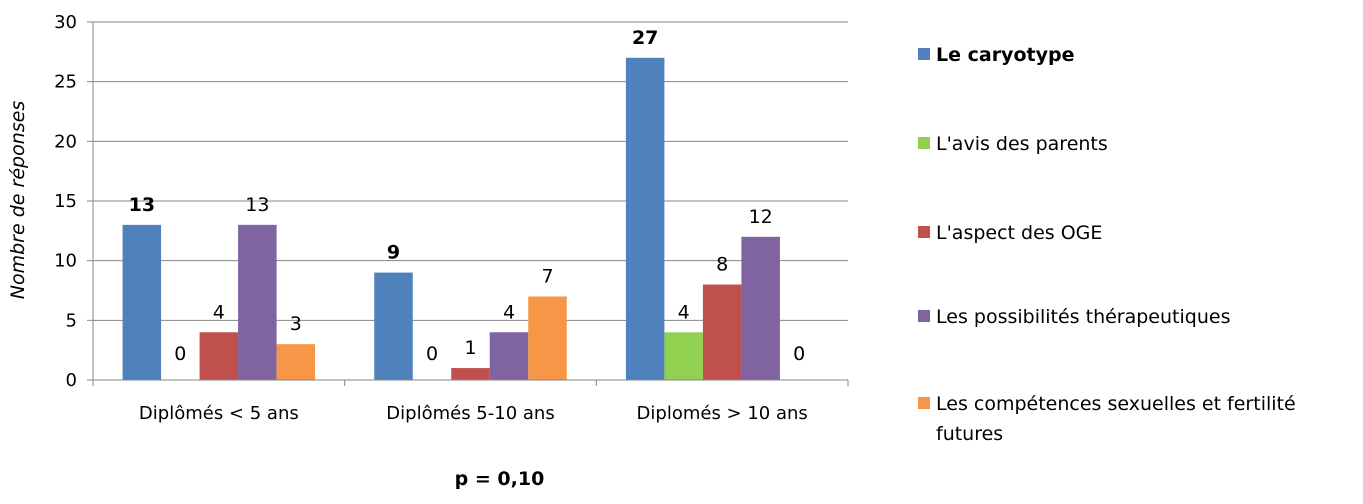  What do you see at coordinates (1083, 317) in the screenshot?
I see `legend-label: Les possibilités thérapeutiques` at bounding box center [1083, 317].